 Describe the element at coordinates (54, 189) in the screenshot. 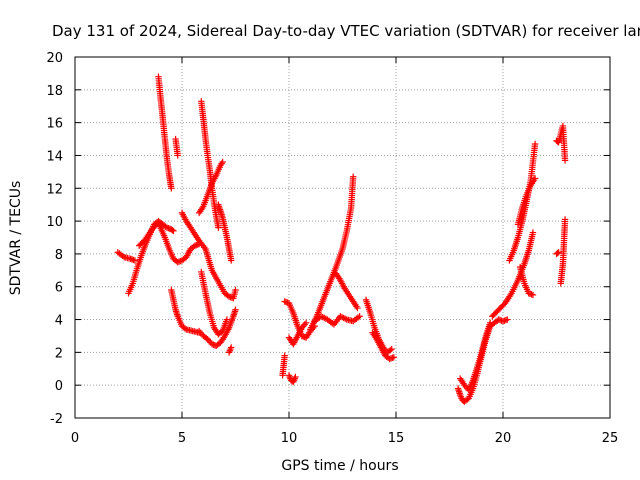

I see `y-tick-label: 12` at that location.